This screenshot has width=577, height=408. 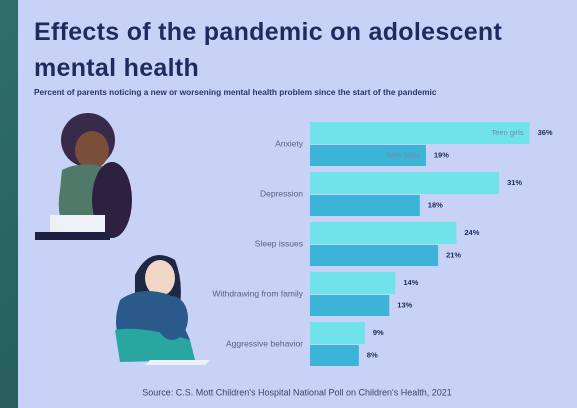 What do you see at coordinates (514, 182) in the screenshot?
I see `value-label: 31%` at bounding box center [514, 182].